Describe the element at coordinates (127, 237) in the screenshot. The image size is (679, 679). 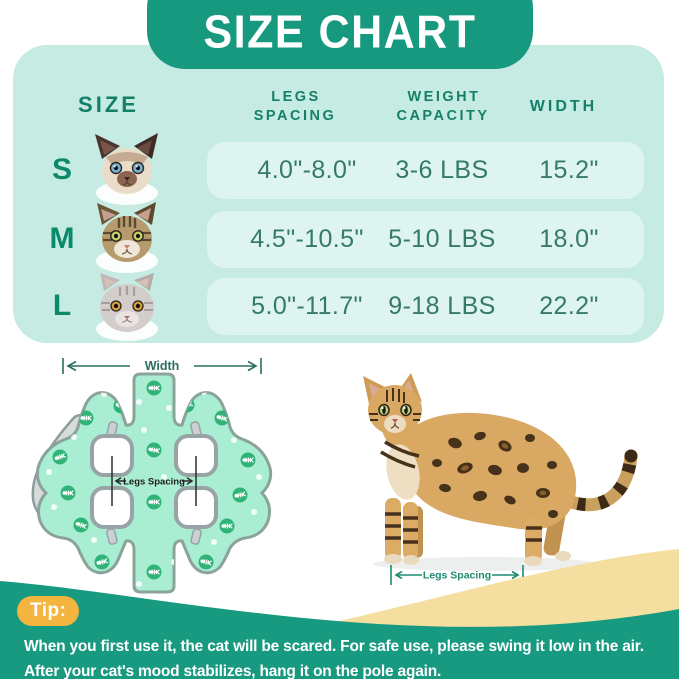
I see `tabby-cat-photo` at that location.